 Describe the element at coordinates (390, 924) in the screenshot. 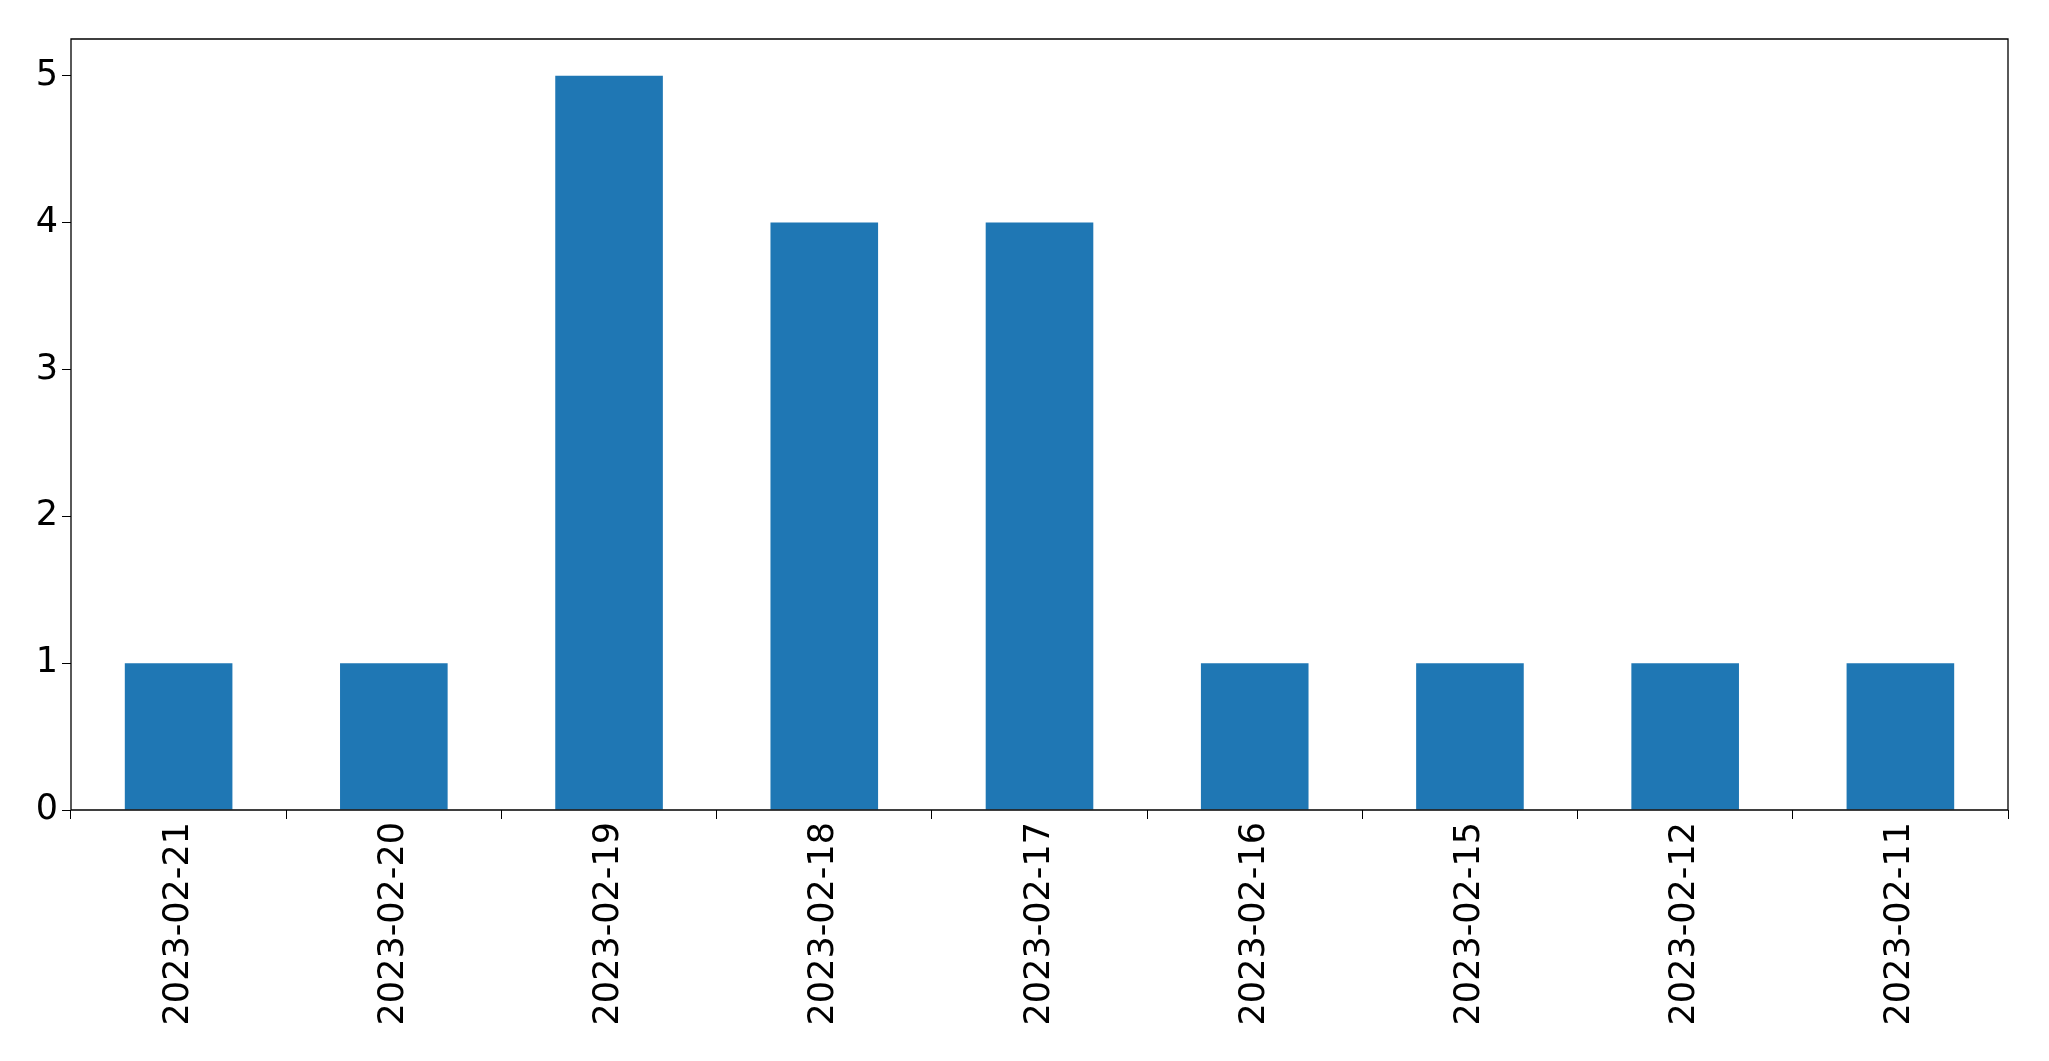

I see `x-tick-label: 2023-02-20` at that location.